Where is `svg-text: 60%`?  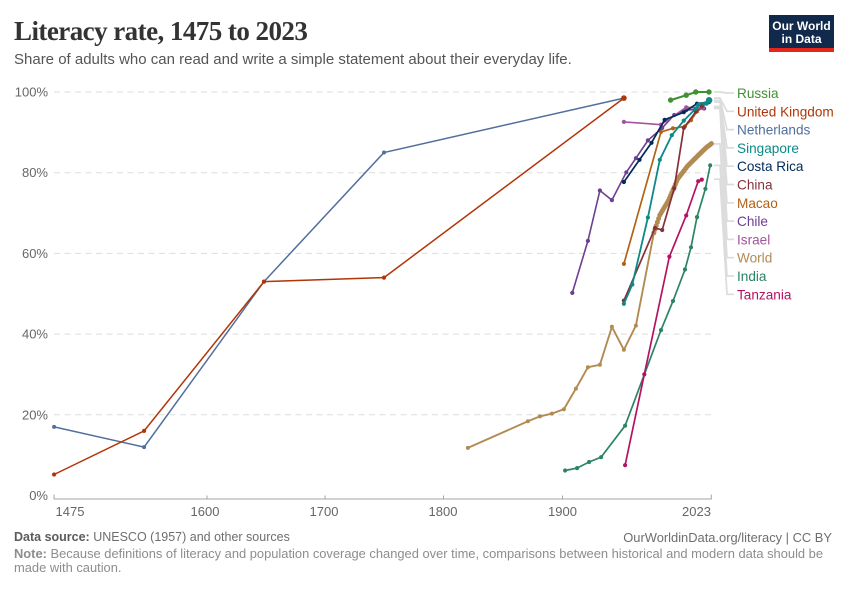
svg-text: 60% is located at coordinates (35, 253).